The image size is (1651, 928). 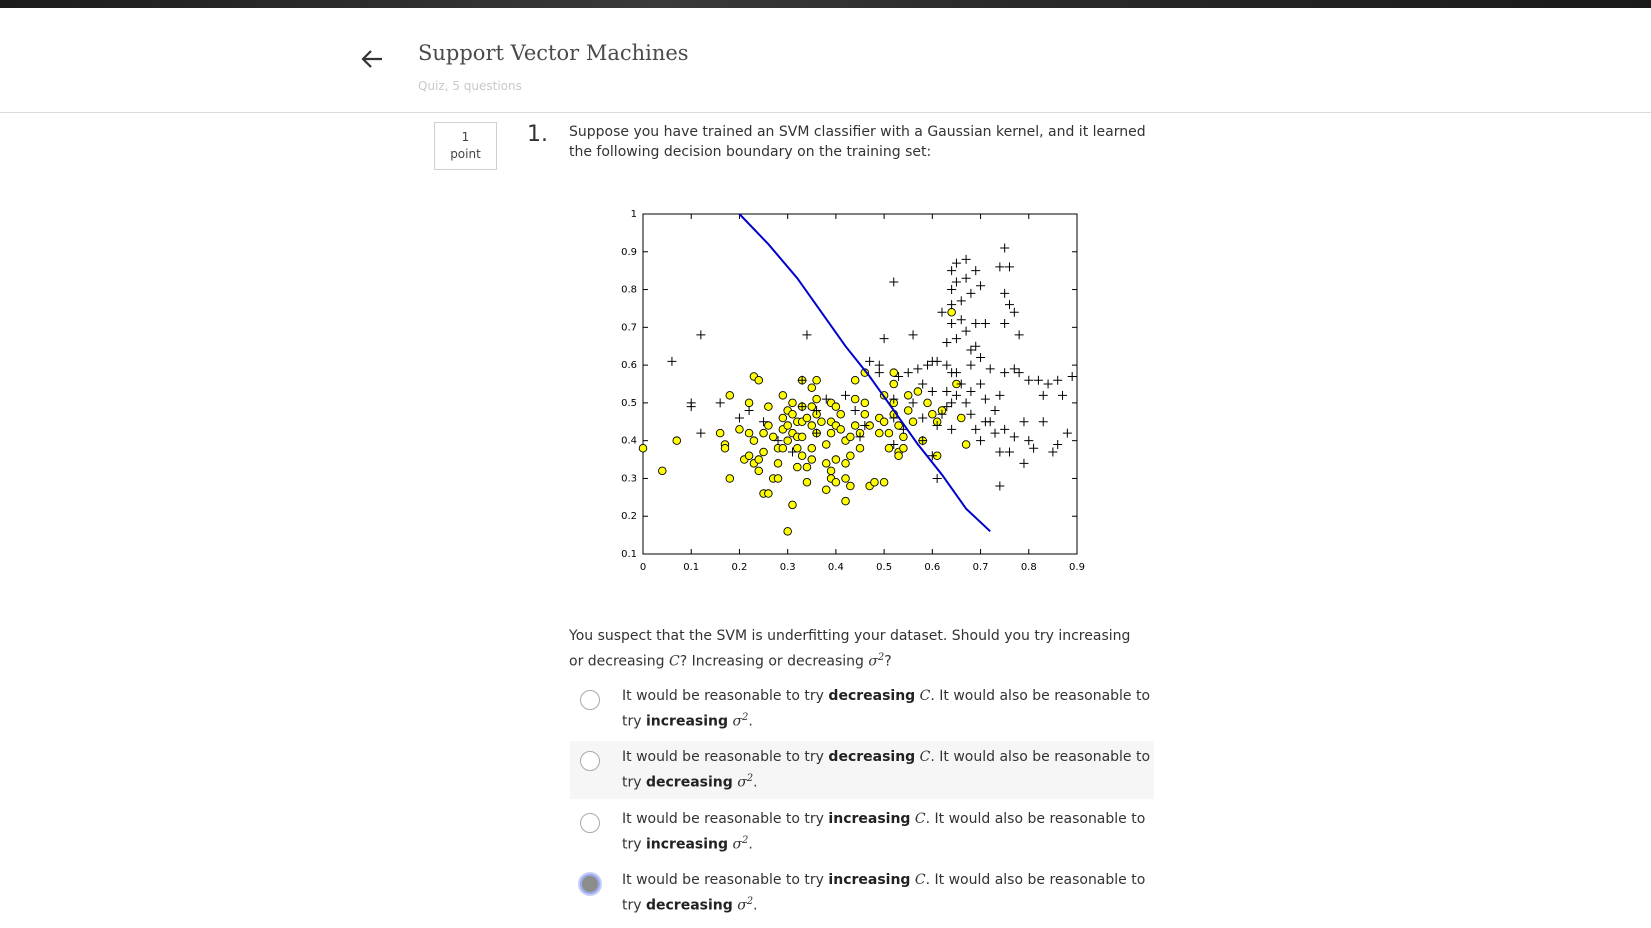 I want to click on decision-boundary-line, so click(x=864, y=373).